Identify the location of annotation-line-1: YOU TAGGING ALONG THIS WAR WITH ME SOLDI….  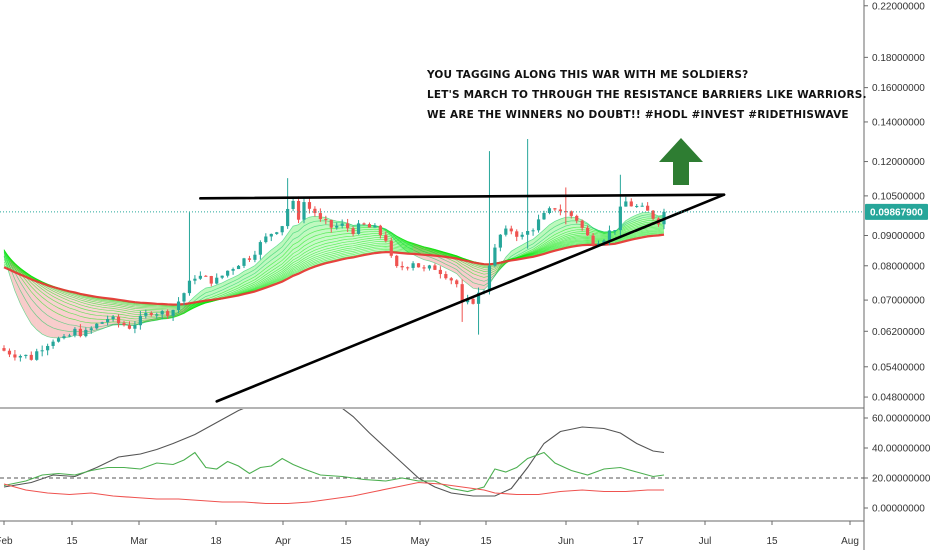
(587, 75).